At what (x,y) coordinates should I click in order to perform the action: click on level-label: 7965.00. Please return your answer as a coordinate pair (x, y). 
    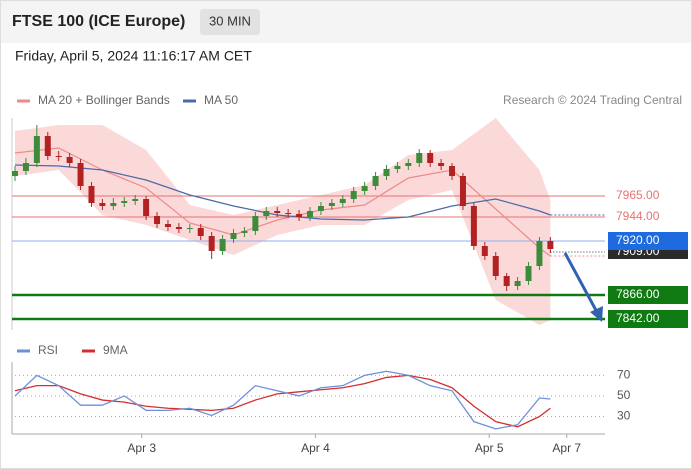
    Looking at the image, I should click on (638, 195).